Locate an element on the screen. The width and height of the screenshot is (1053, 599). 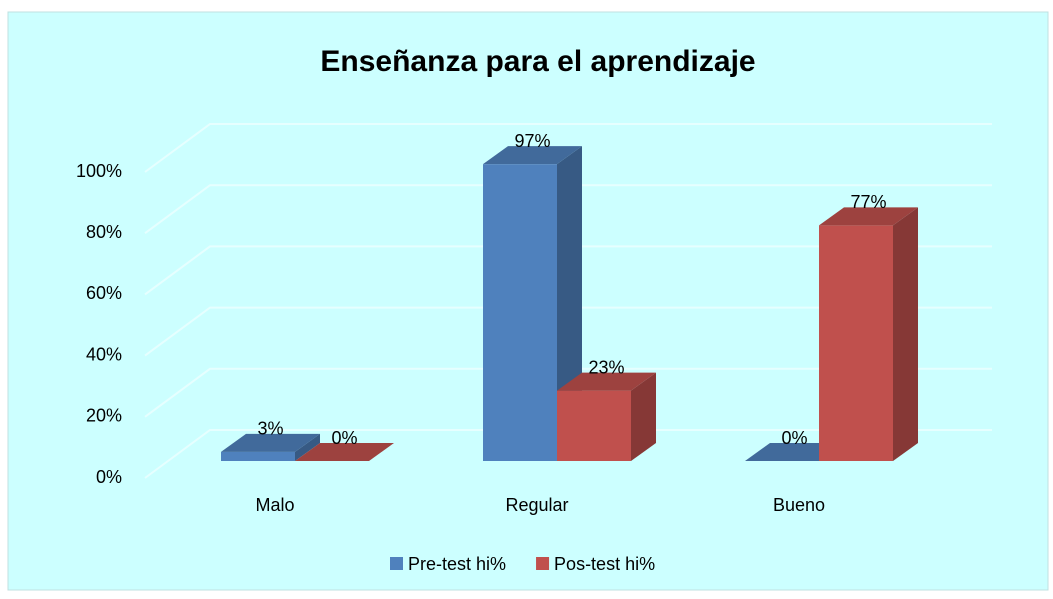
y-tick-label: 60% is located at coordinates (104, 293).